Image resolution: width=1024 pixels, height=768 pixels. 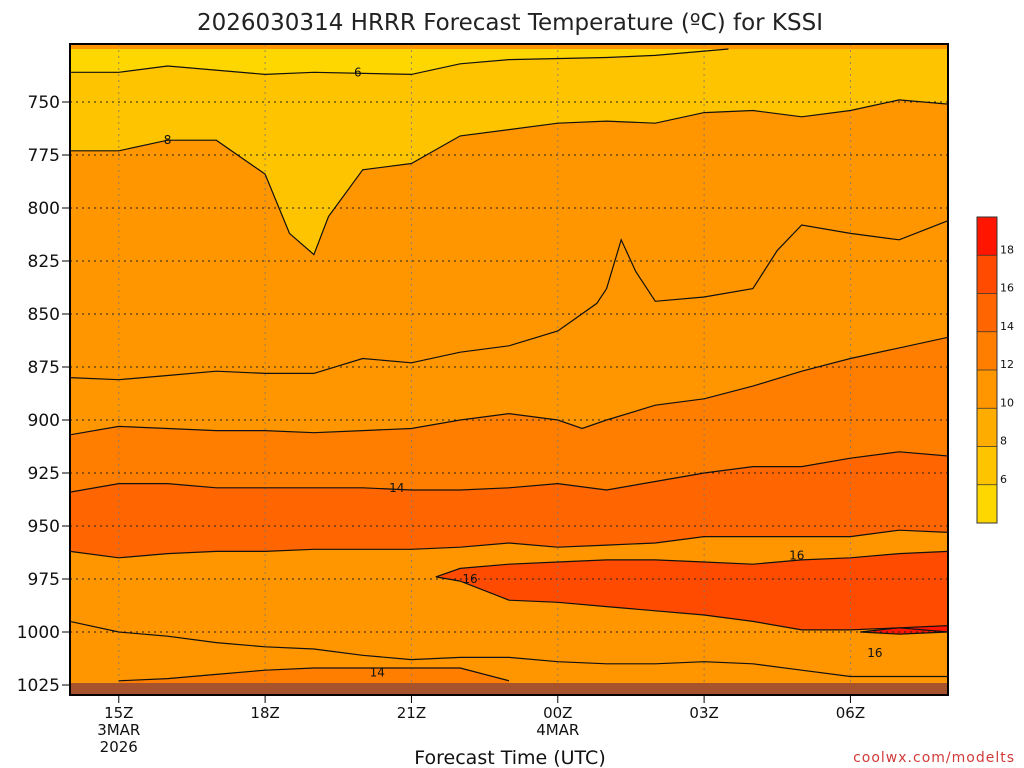 I want to click on y-tick-label: 1025, so click(x=38, y=686).